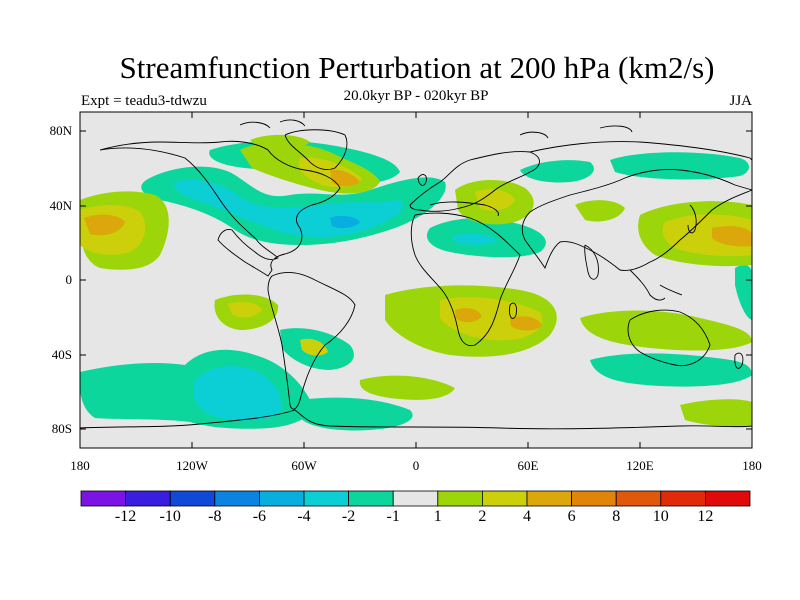 The height and width of the screenshot is (600, 800). Describe the element at coordinates (752, 465) in the screenshot. I see `lon-label-180e: 180` at that location.